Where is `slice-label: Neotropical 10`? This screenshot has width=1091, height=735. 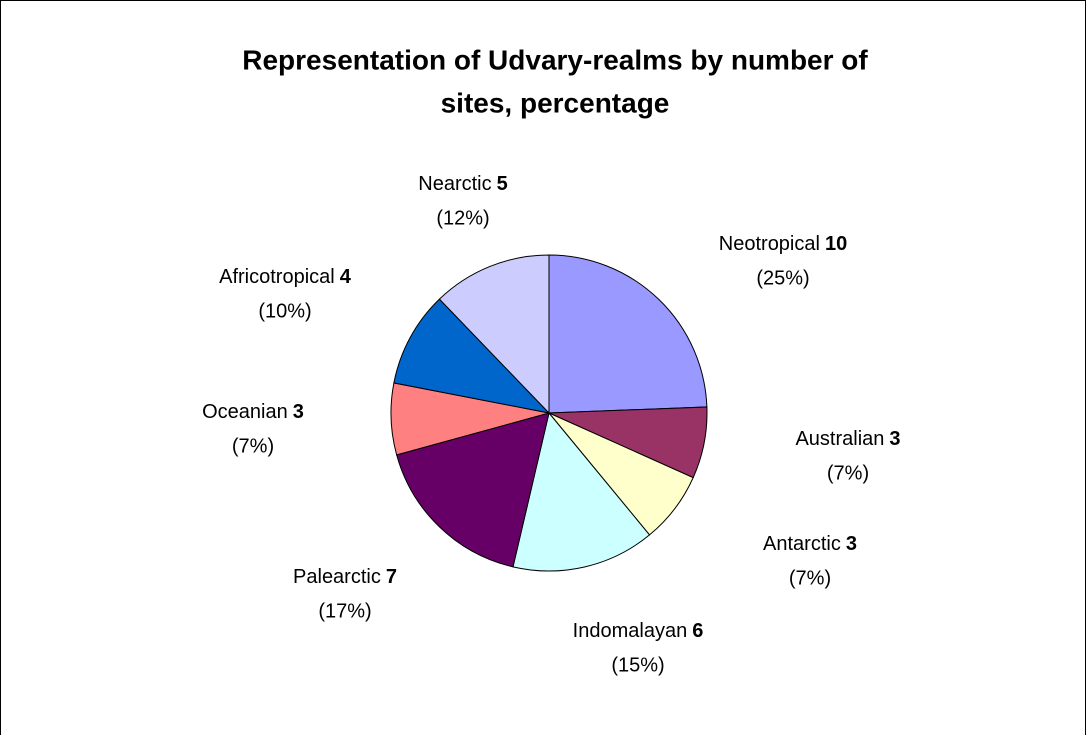 slice-label: Neotropical 10 is located at coordinates (783, 244).